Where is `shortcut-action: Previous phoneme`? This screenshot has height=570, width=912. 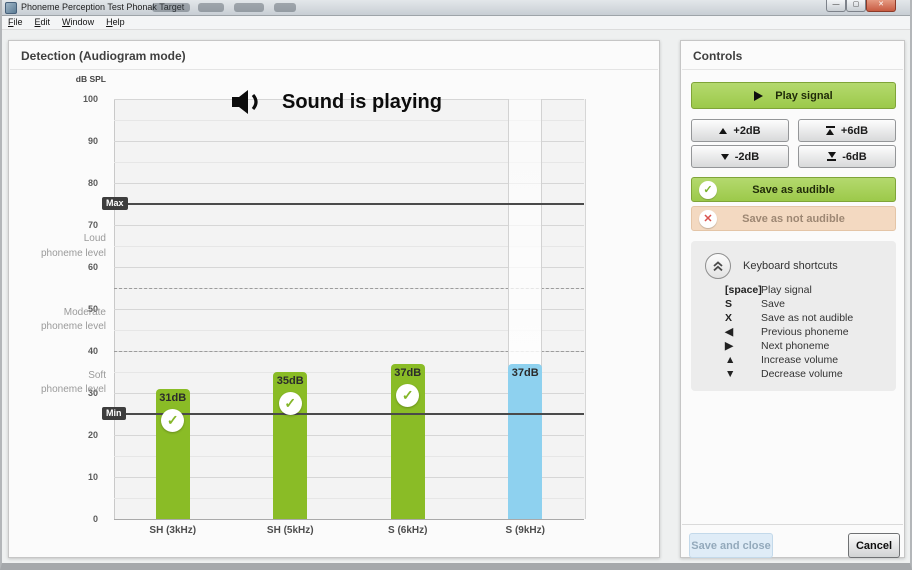
shortcut-action: Previous phoneme is located at coordinates (805, 332).